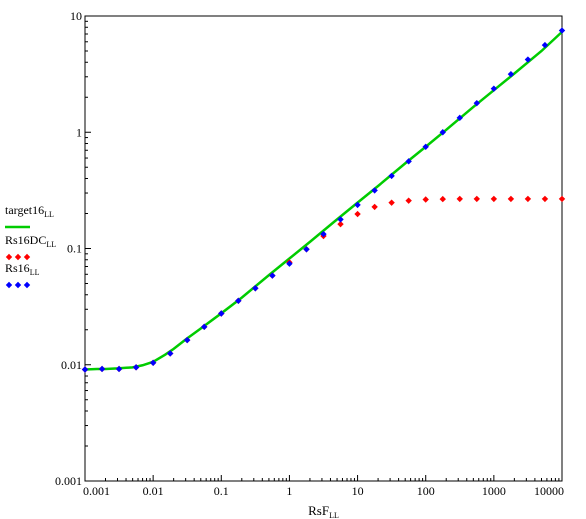 The image size is (586, 519). What do you see at coordinates (426, 491) in the screenshot?
I see `x-tick-label: 100` at bounding box center [426, 491].